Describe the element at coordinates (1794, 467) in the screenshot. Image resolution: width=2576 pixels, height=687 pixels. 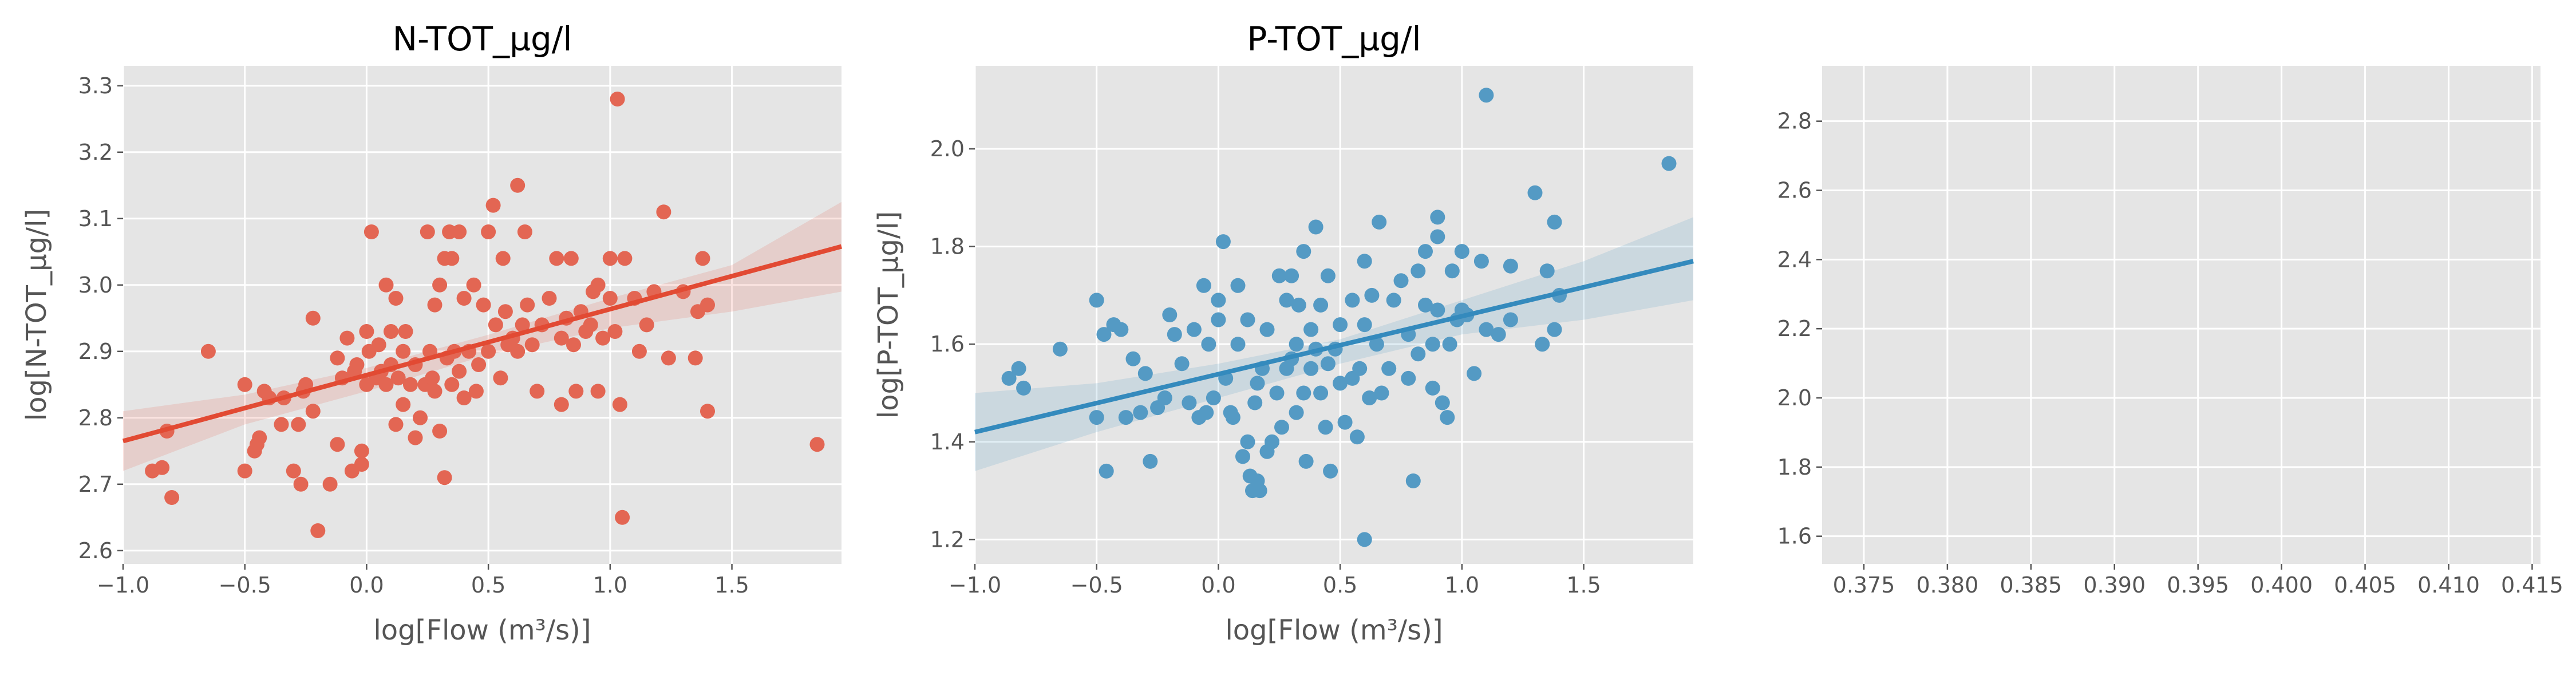
I see `y-tick-label: 1.8` at that location.